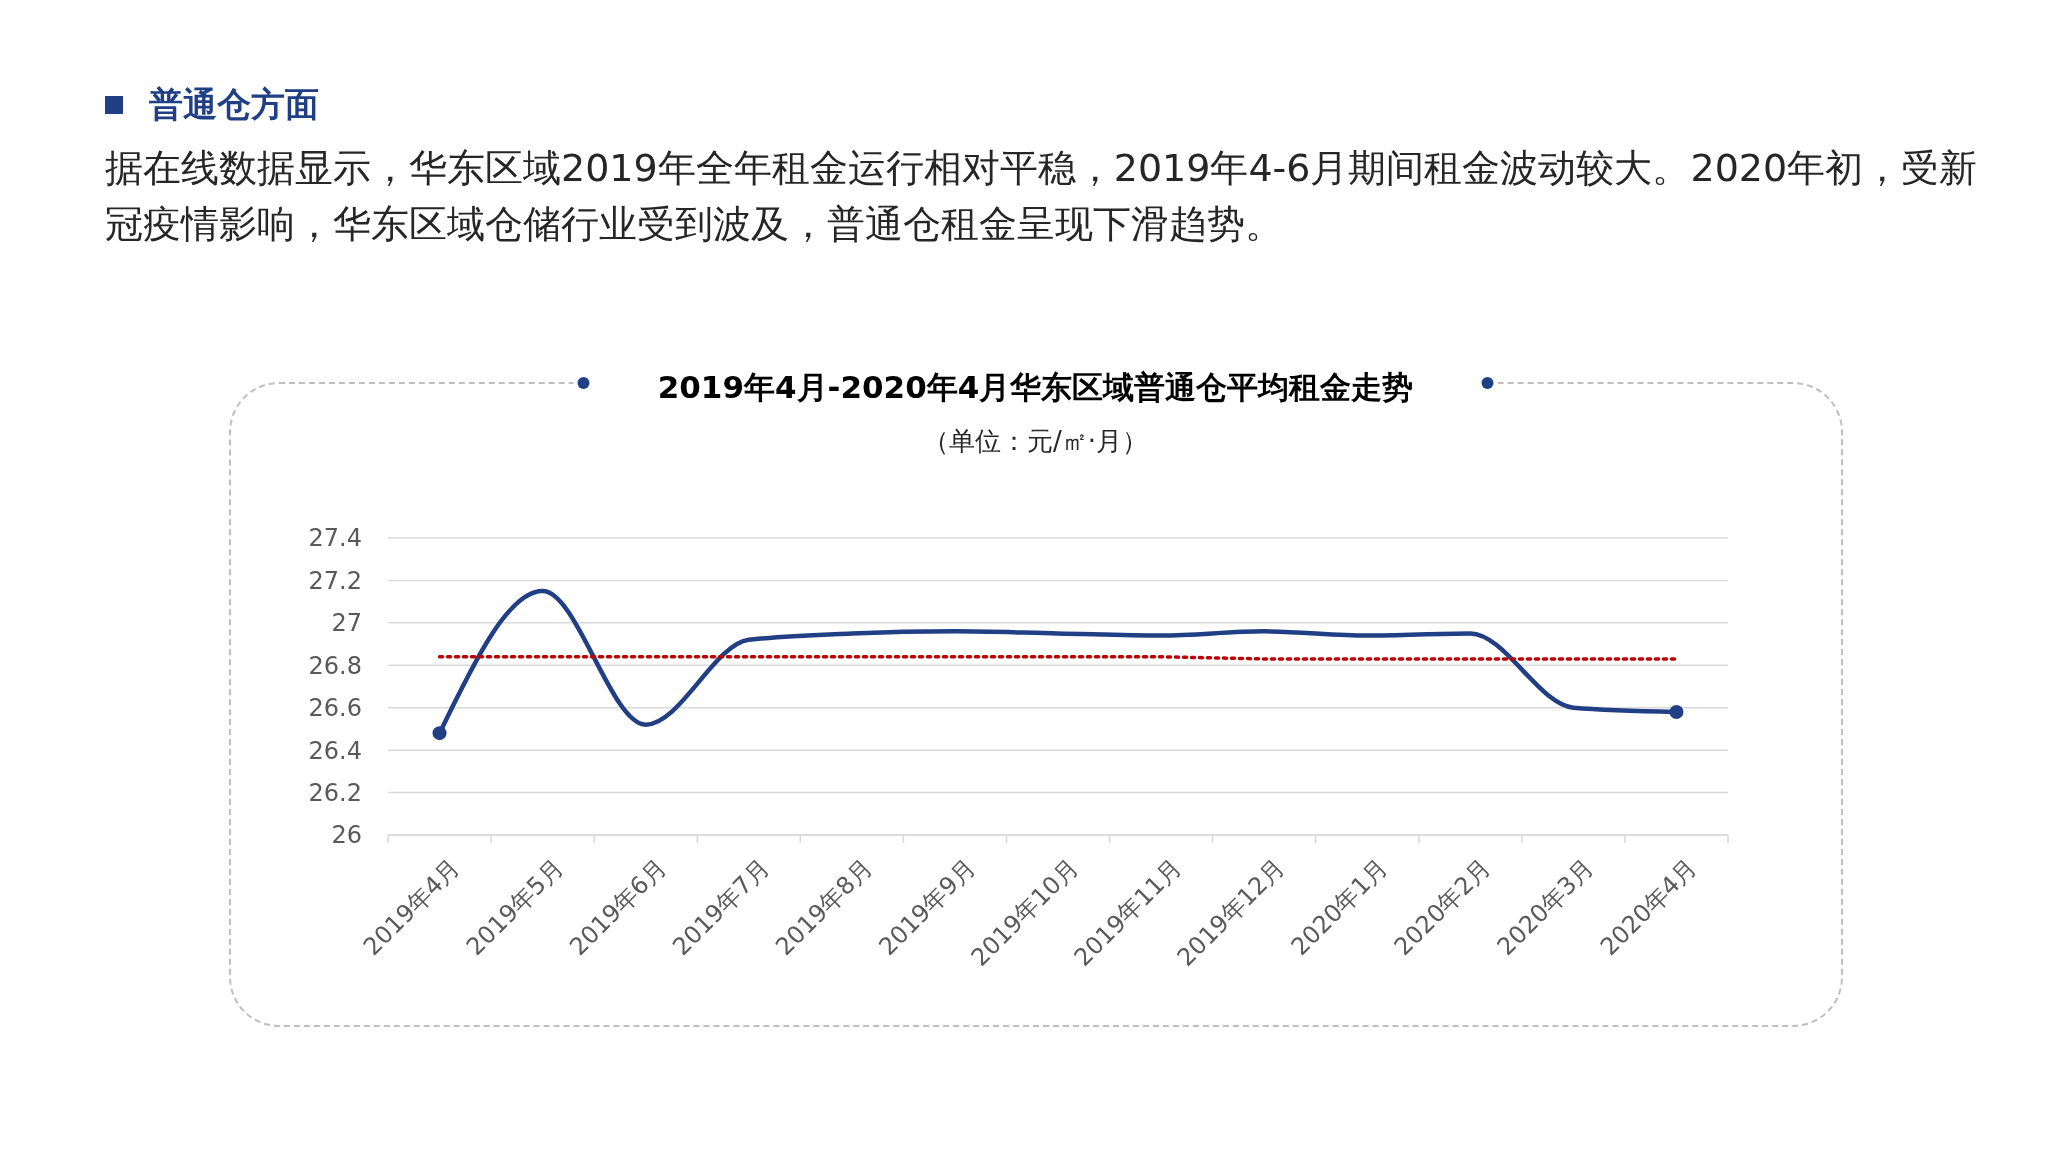  I want to click on chart-subtitle: （单位：元/㎡·月）, so click(1035, 441).